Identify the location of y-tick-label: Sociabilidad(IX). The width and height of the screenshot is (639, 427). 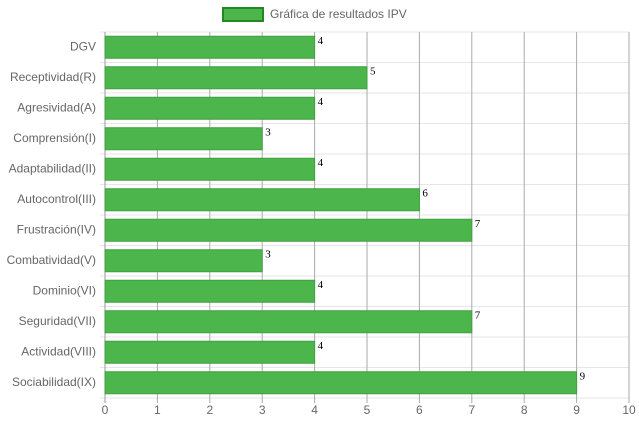
(54, 382).